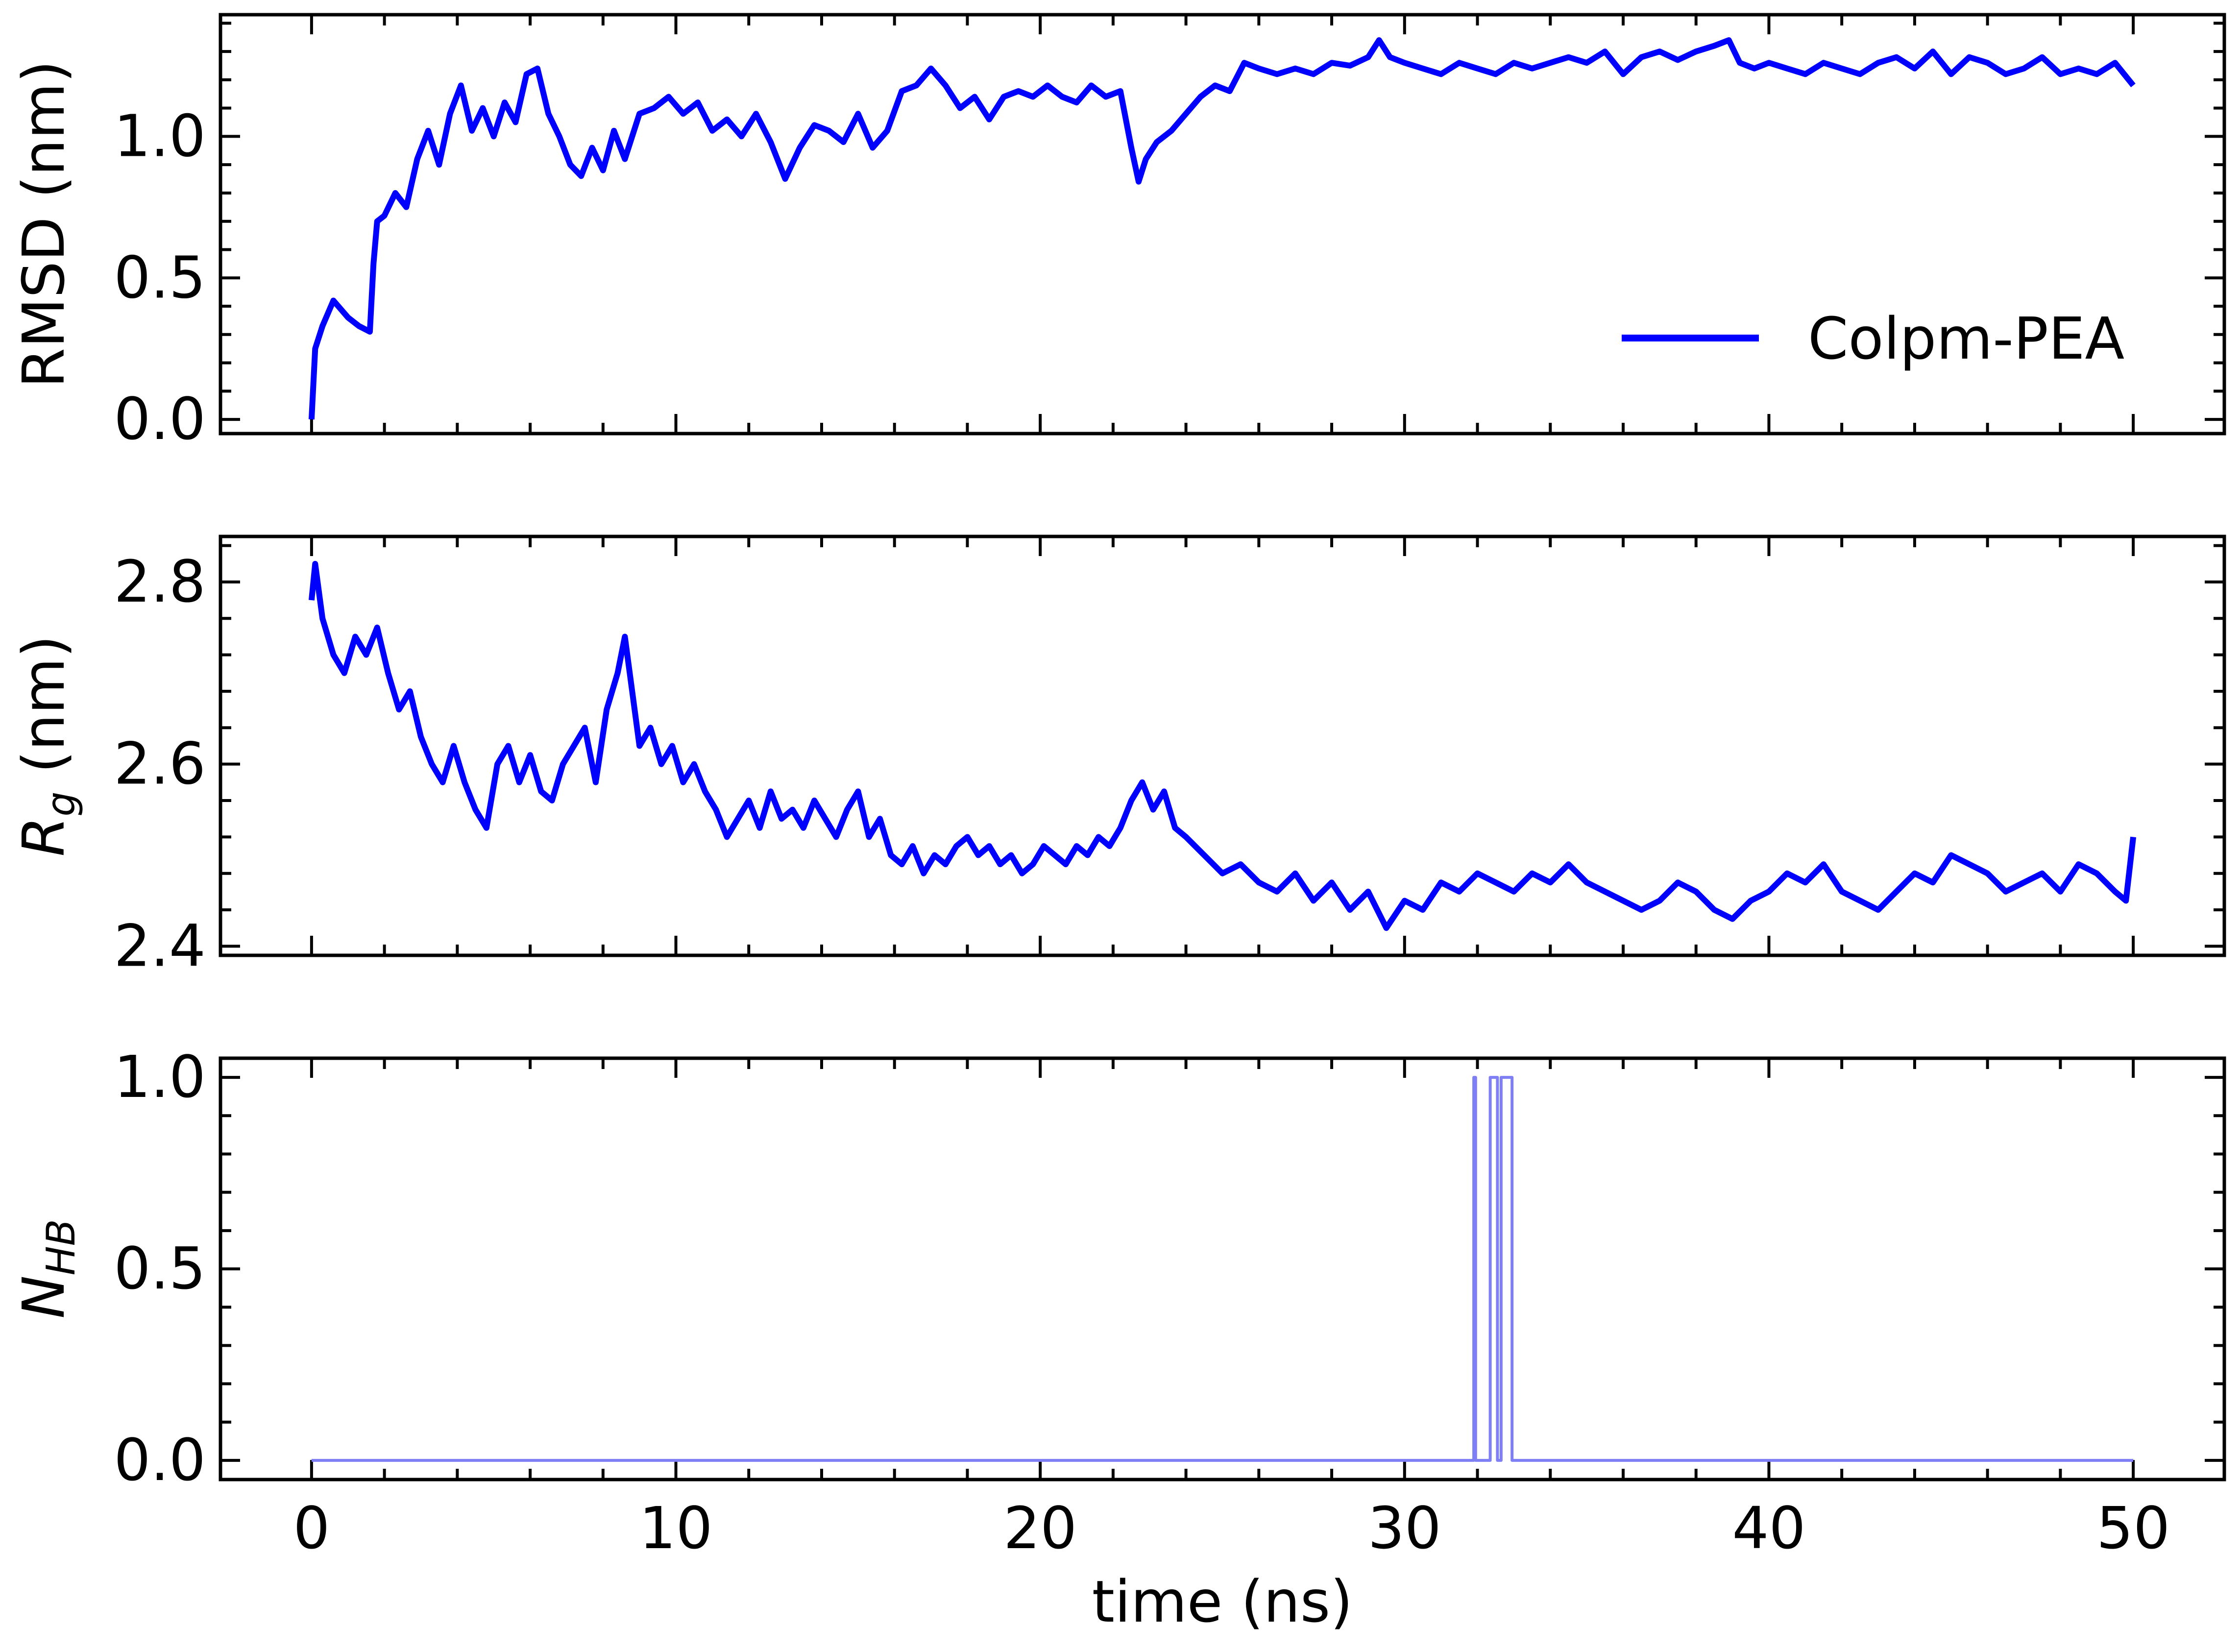 Image resolution: width=2240 pixels, height=1652 pixels. Describe the element at coordinates (1966, 339) in the screenshot. I see `legend-entry-colpm-pea: Colpm-PEA` at that location.